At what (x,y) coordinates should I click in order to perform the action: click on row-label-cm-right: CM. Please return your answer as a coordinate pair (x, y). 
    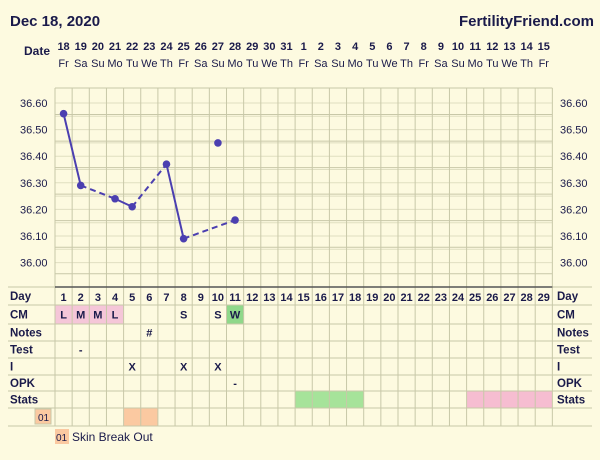
    Looking at the image, I should click on (566, 316).